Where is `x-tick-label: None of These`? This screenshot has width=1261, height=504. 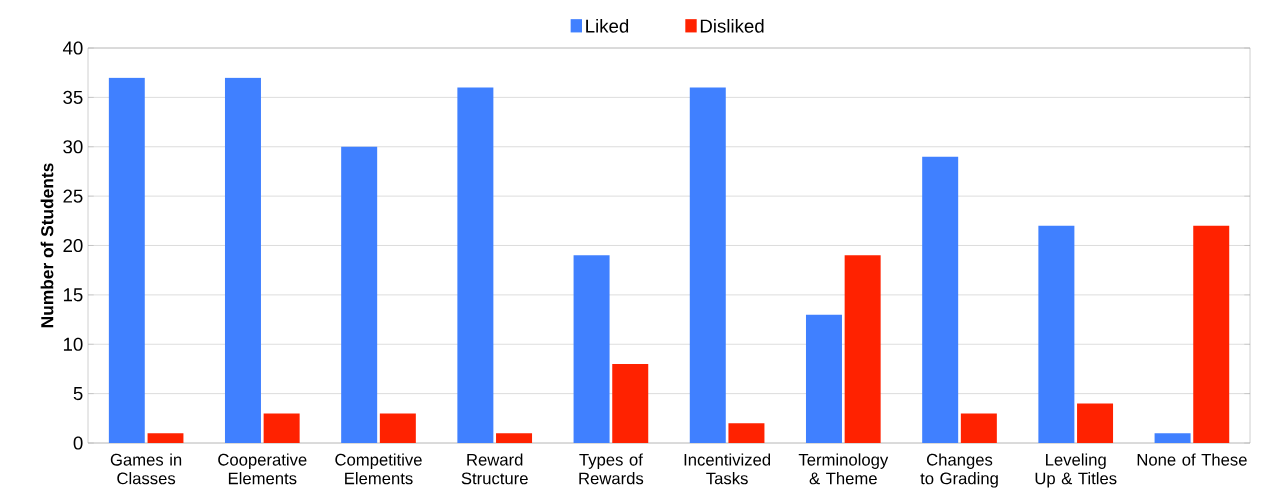
x-tick-label: None of These is located at coordinates (1192, 459).